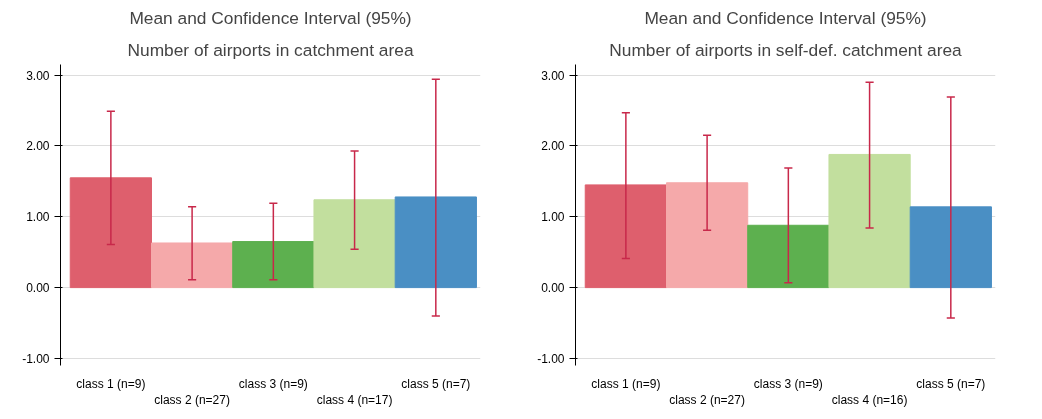  Describe the element at coordinates (869, 400) in the screenshot. I see `x-tick-label: class 4 (n=16)` at that location.